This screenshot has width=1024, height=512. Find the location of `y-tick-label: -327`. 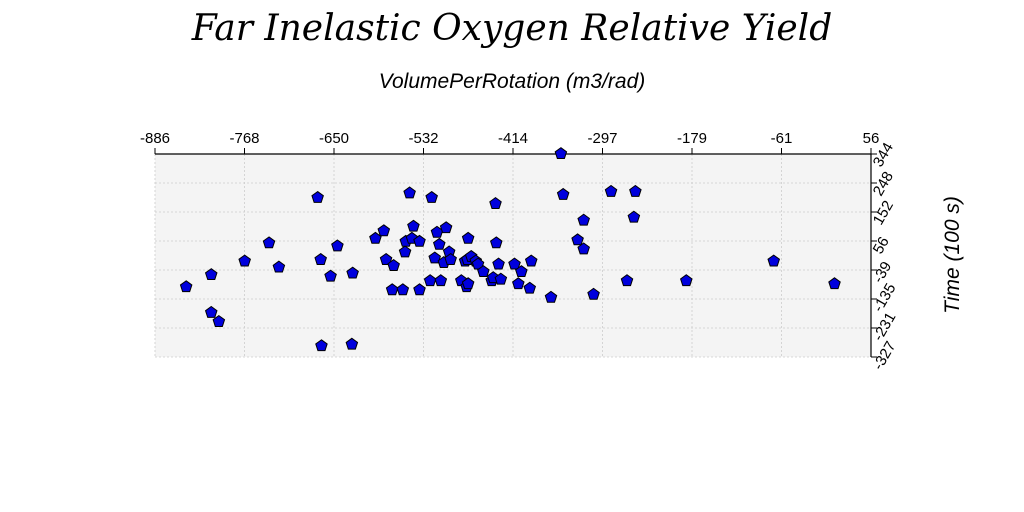

y-tick-label: -327 is located at coordinates (885, 355).